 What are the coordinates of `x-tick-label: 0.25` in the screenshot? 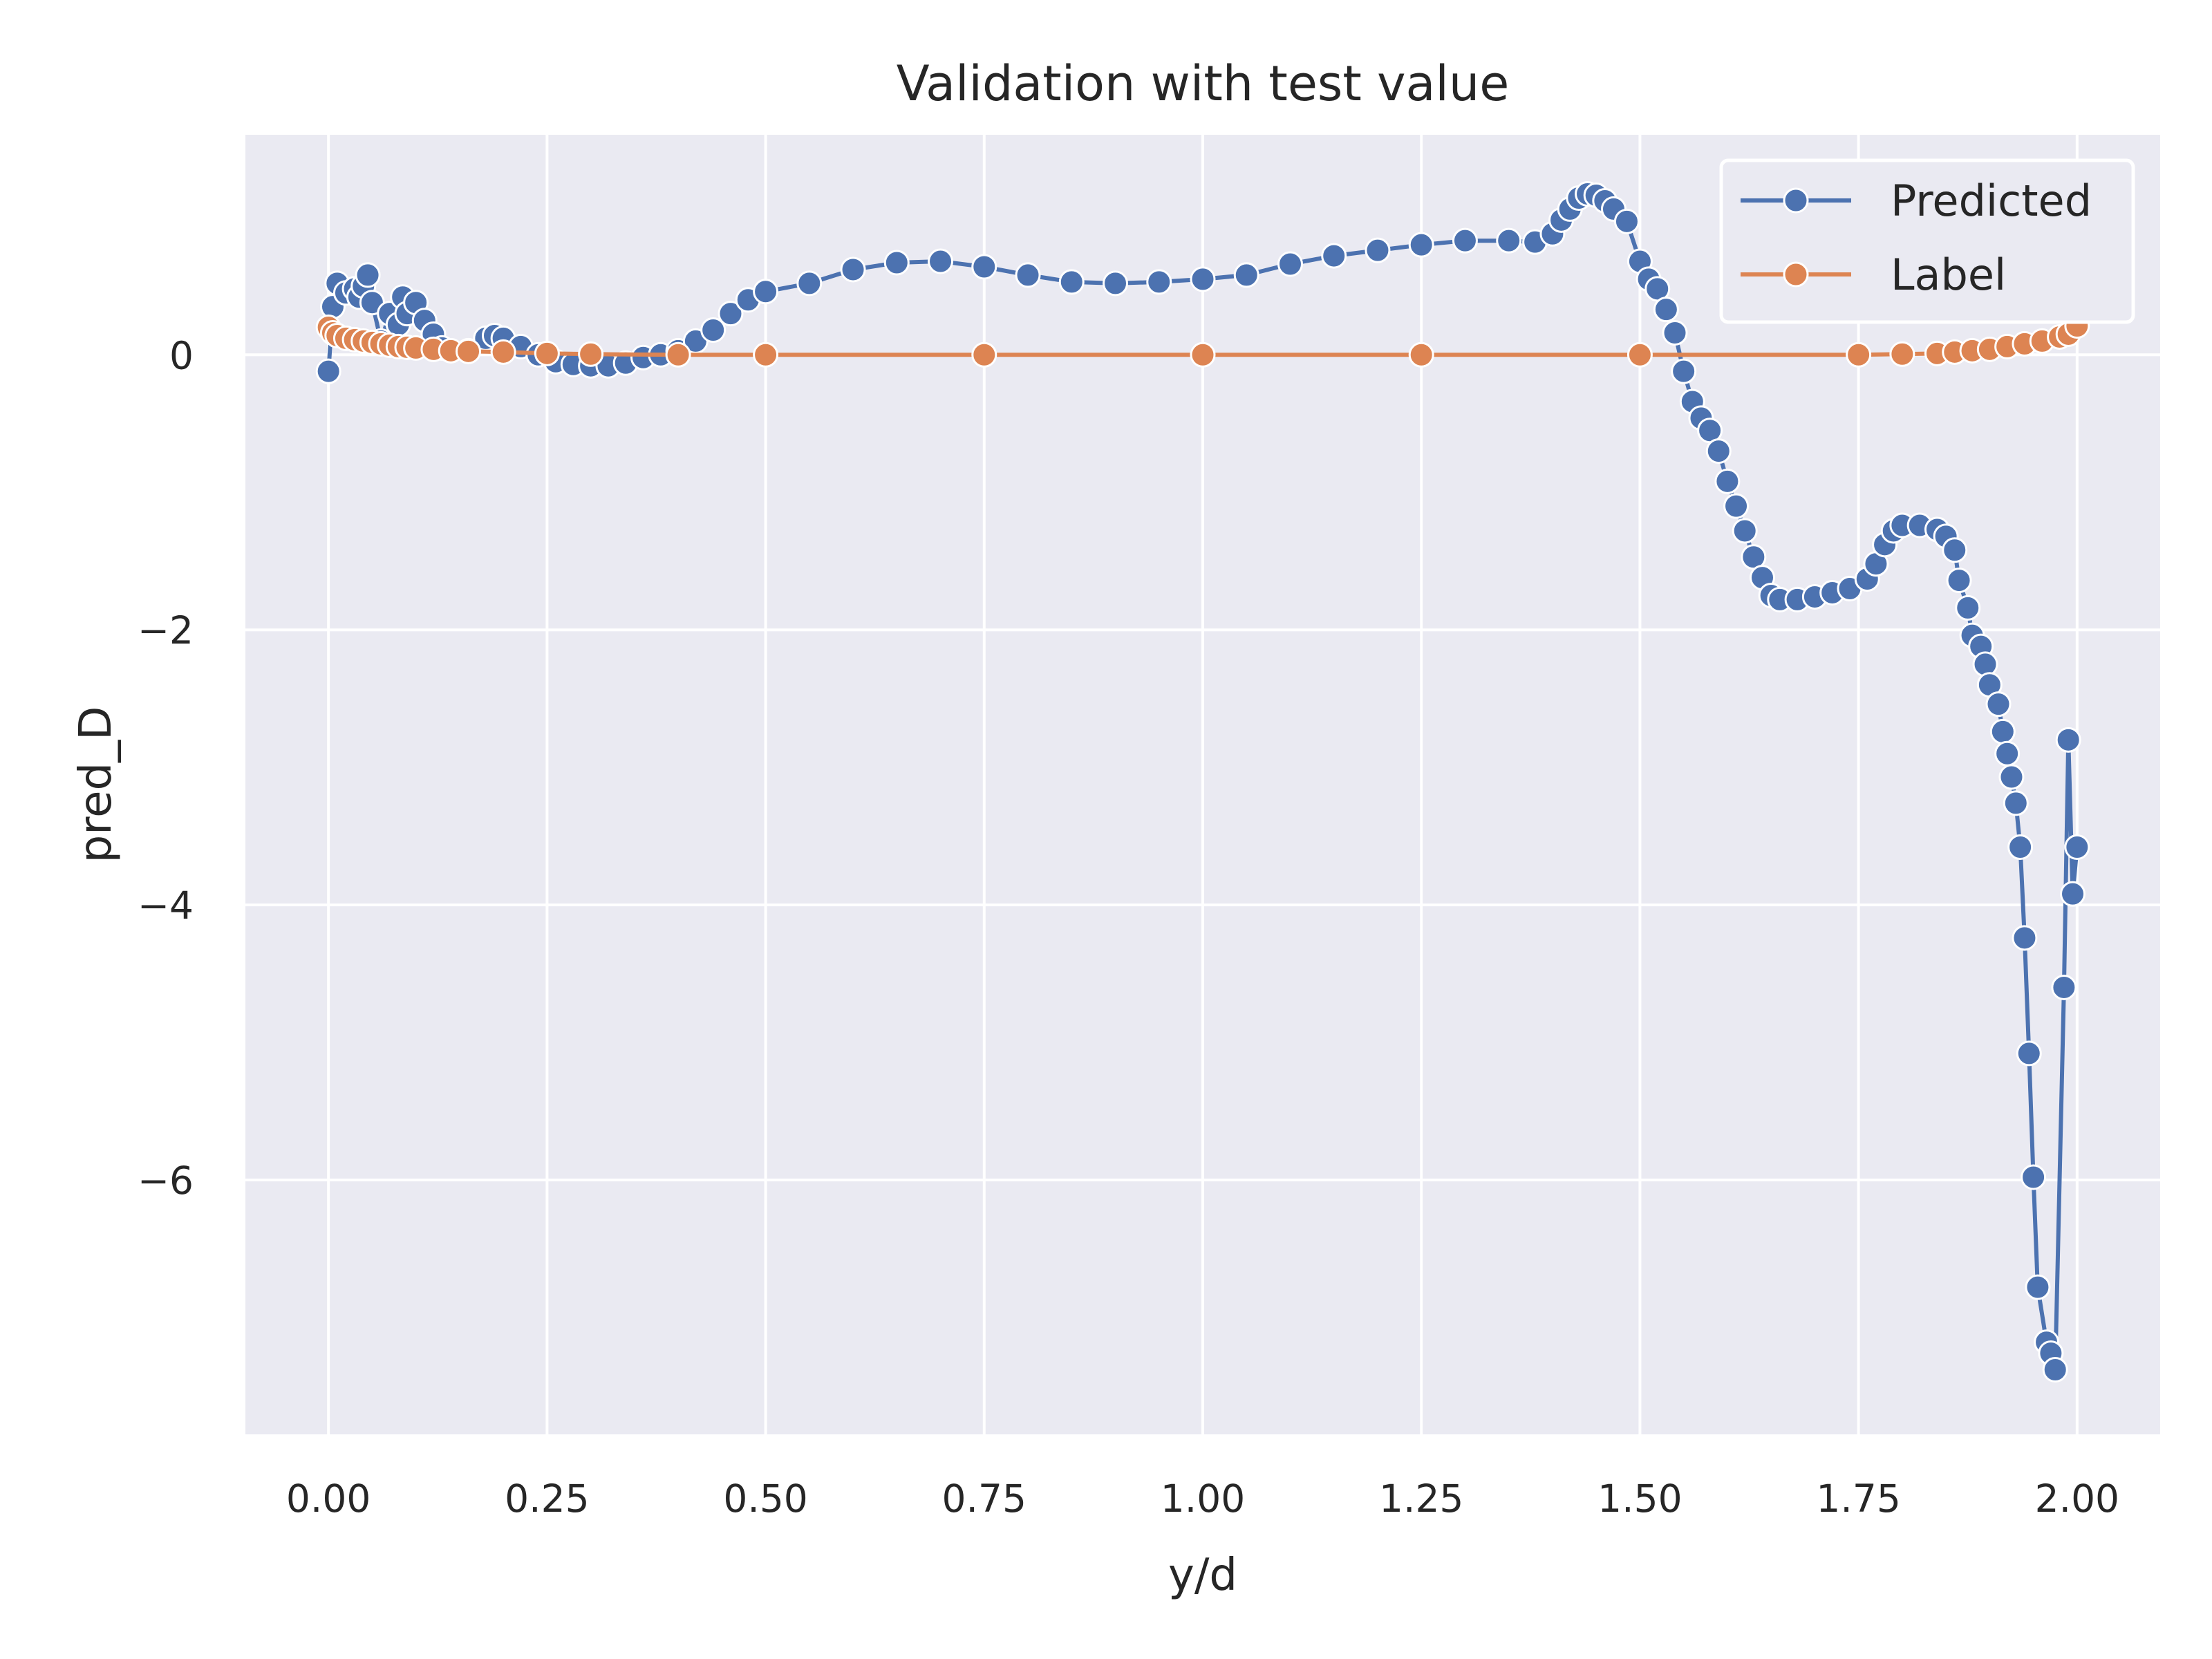 It's located at (547, 1499).